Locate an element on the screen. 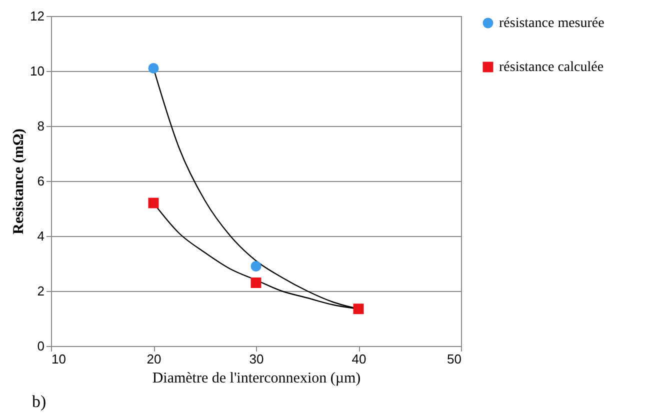 This screenshot has height=420, width=667. y-tick-label: 2 is located at coordinates (40, 291).